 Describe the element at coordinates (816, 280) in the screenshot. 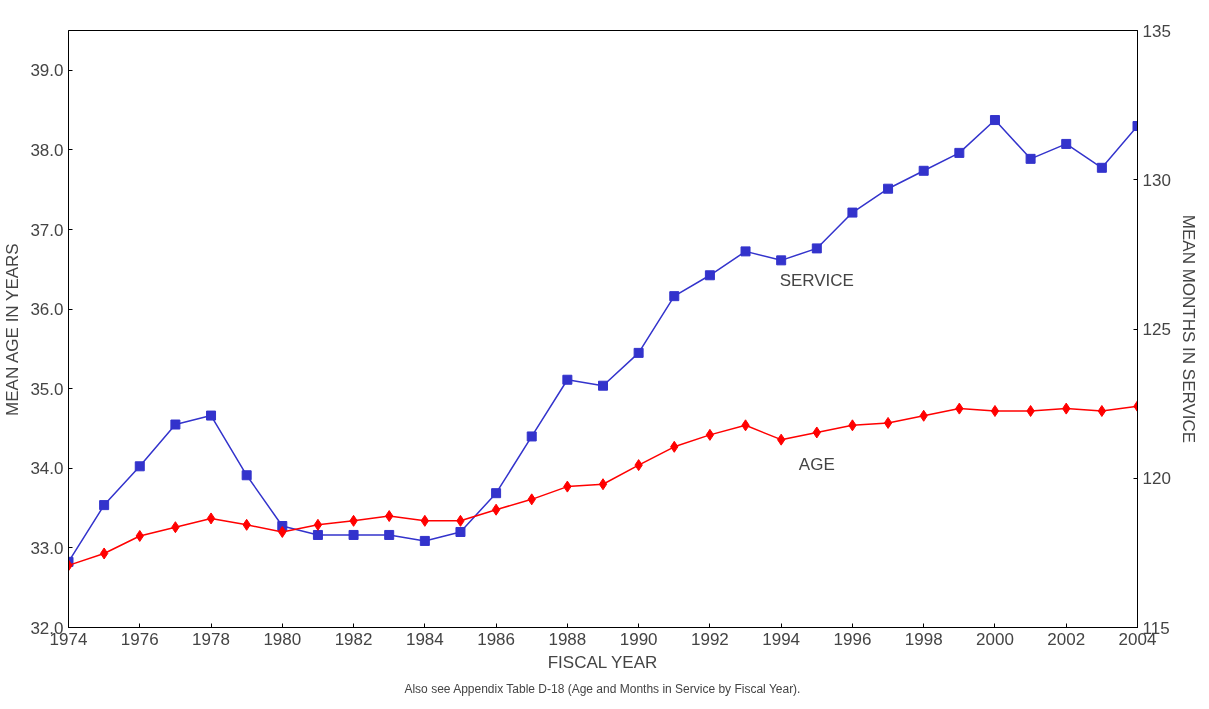

I see `series-label: SERVICE` at that location.